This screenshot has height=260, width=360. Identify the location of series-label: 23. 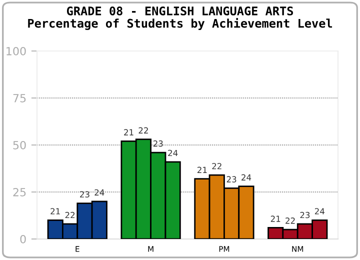
(85, 194).